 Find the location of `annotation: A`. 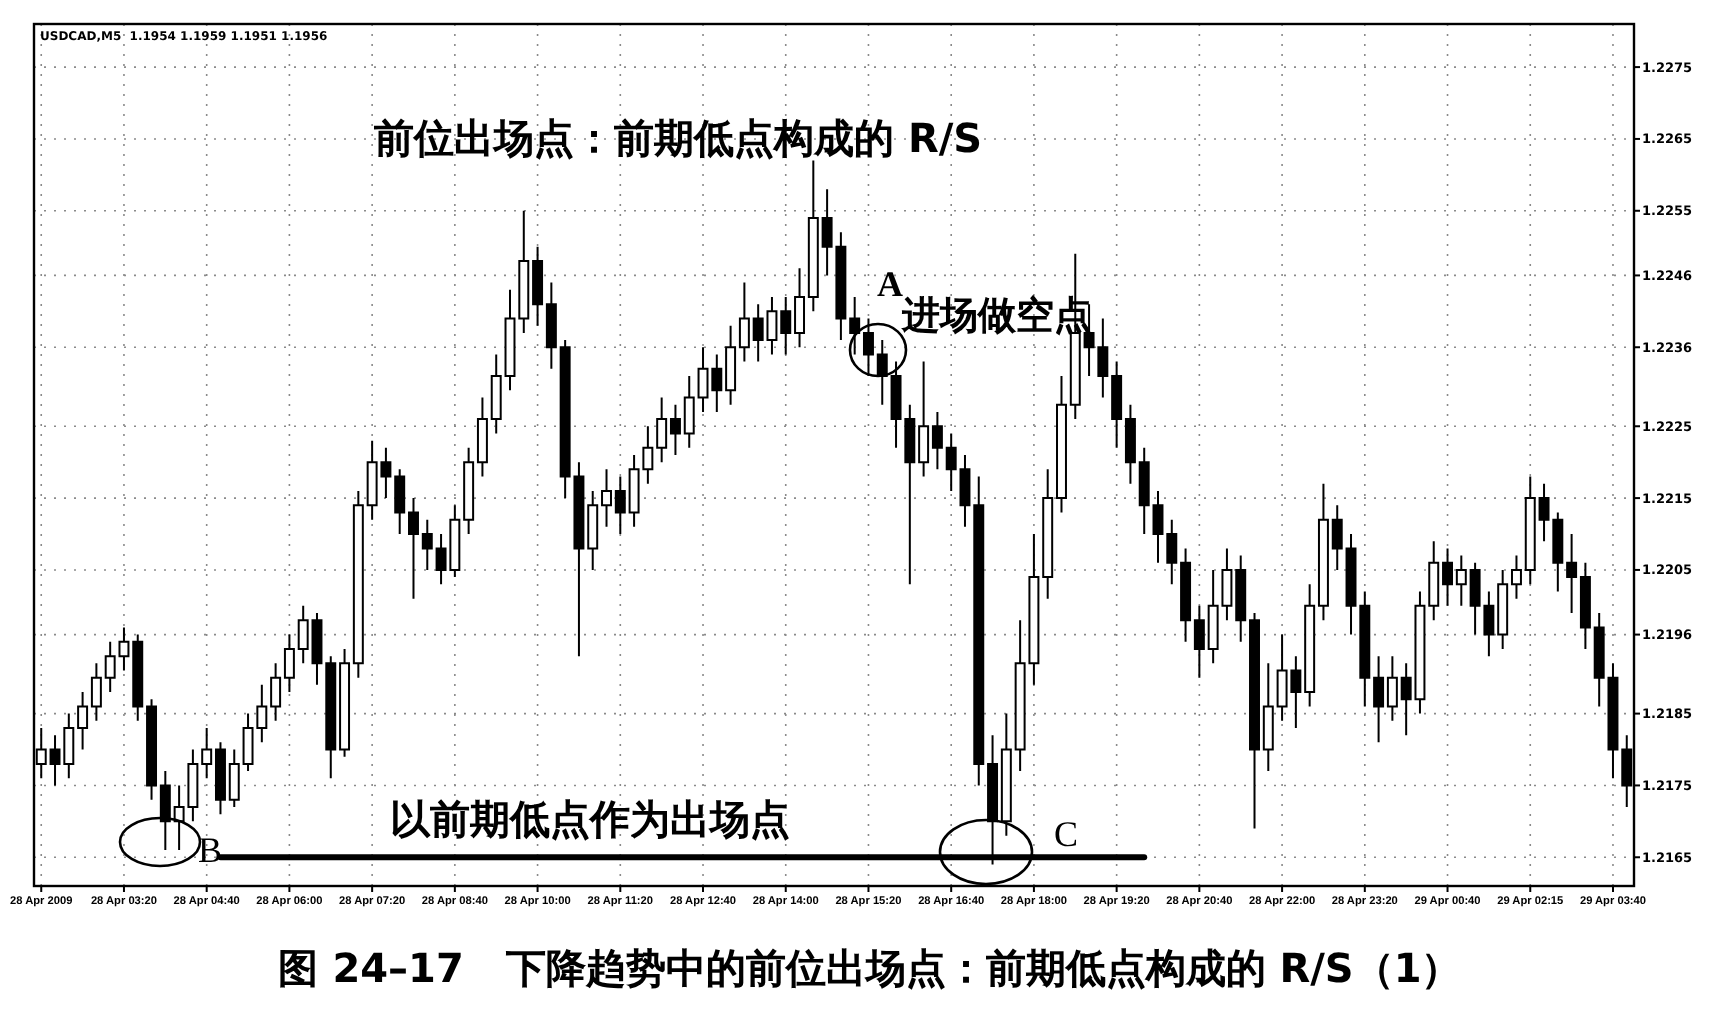

annotation: A is located at coordinates (890, 284).